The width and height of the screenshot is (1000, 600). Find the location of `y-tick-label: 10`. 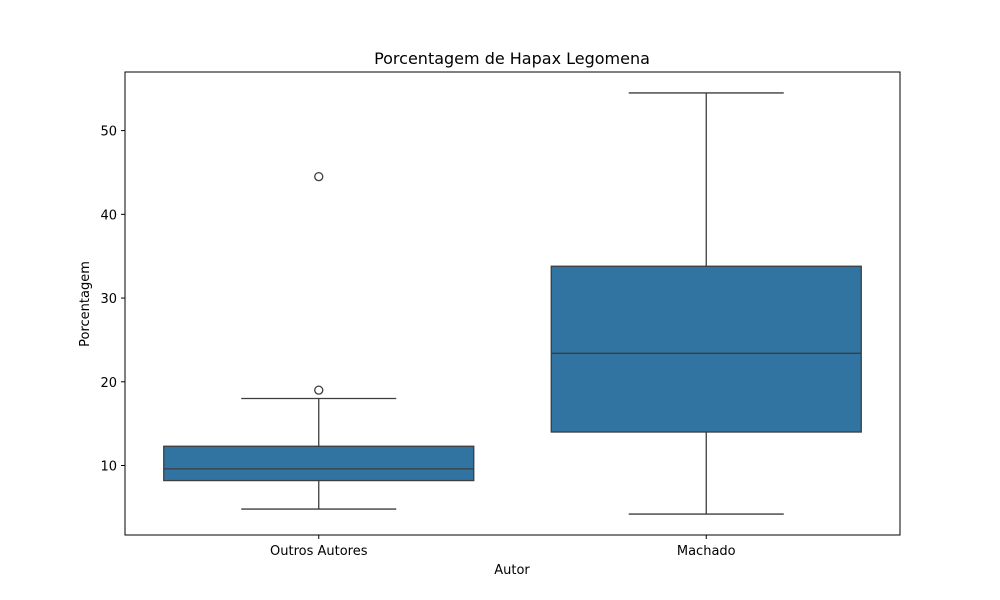

y-tick-label: 10 is located at coordinates (108, 467).